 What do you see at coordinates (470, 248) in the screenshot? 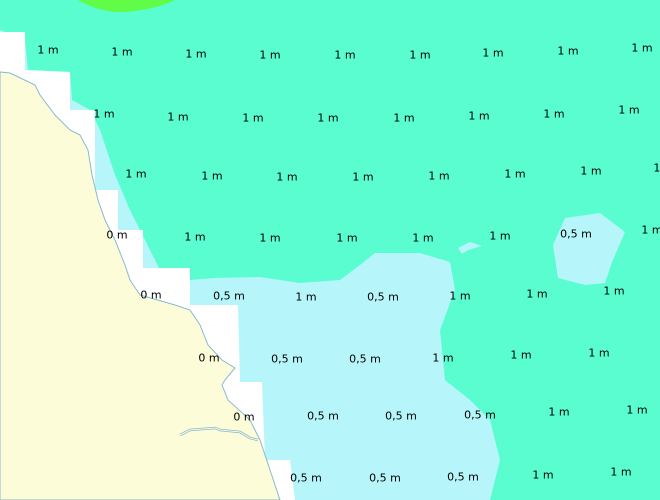
I see `shallow-water-spot` at bounding box center [470, 248].